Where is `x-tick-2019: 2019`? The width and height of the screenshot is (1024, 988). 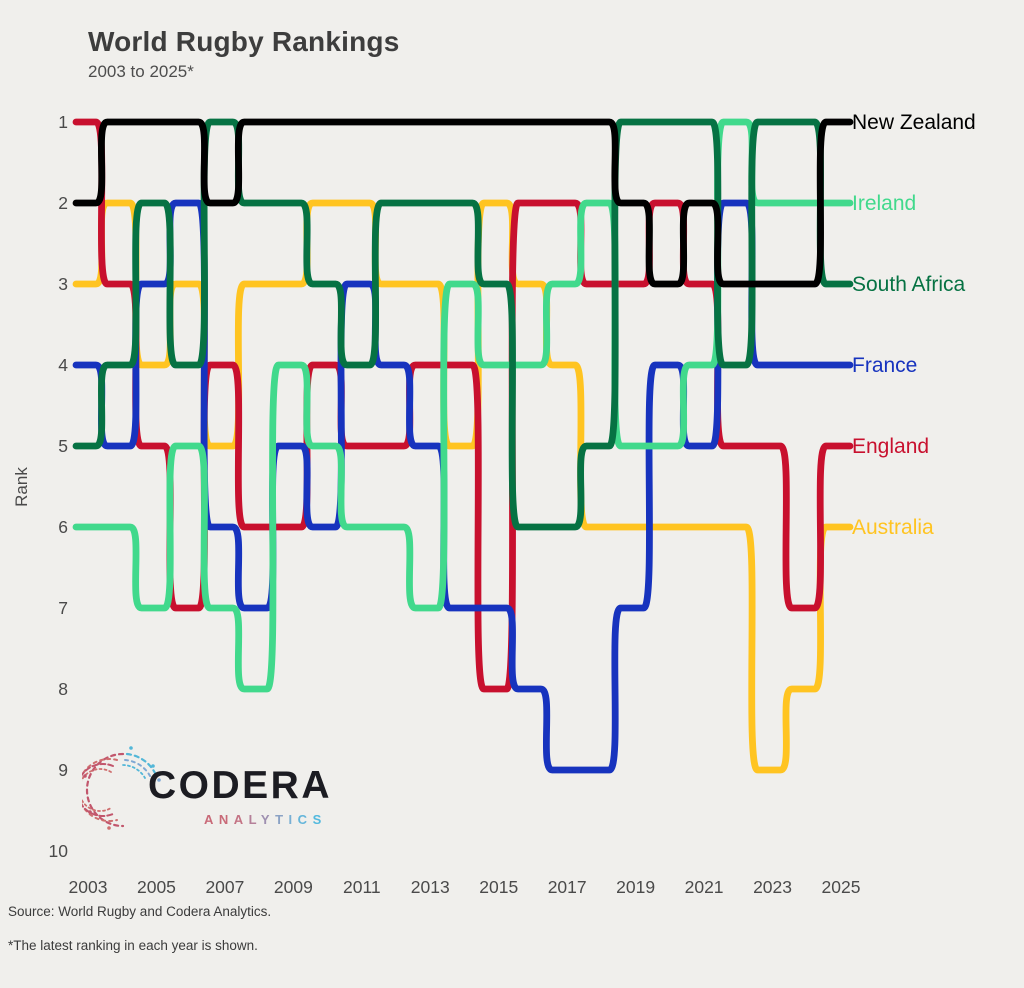
x-tick-2019: 2019 is located at coordinates (635, 887).